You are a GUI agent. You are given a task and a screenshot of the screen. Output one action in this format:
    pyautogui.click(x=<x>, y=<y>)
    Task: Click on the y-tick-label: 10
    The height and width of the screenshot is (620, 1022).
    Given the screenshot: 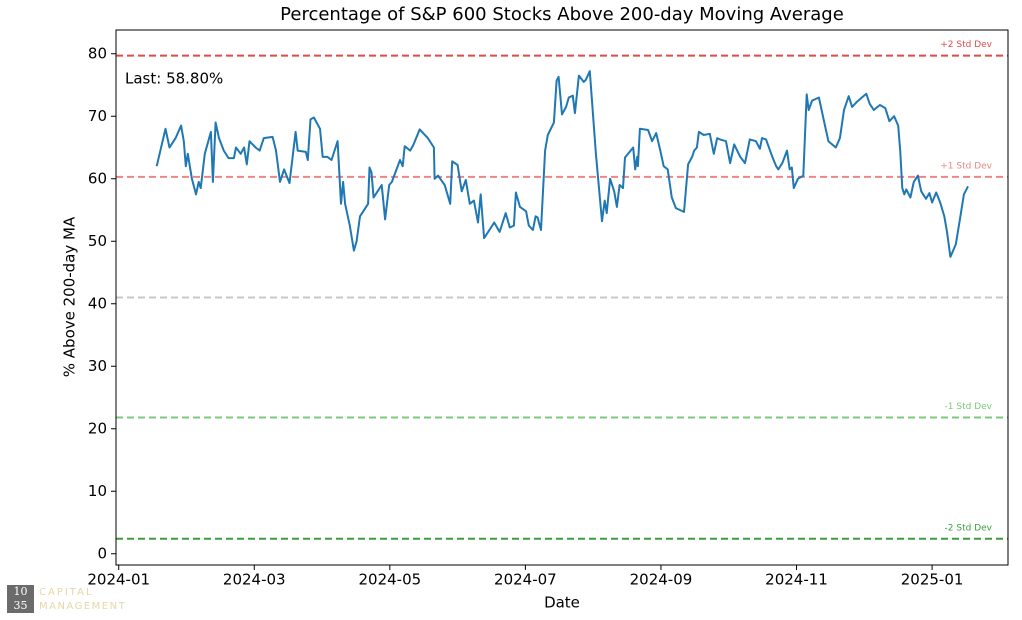 What is the action you would take?
    pyautogui.click(x=97, y=491)
    